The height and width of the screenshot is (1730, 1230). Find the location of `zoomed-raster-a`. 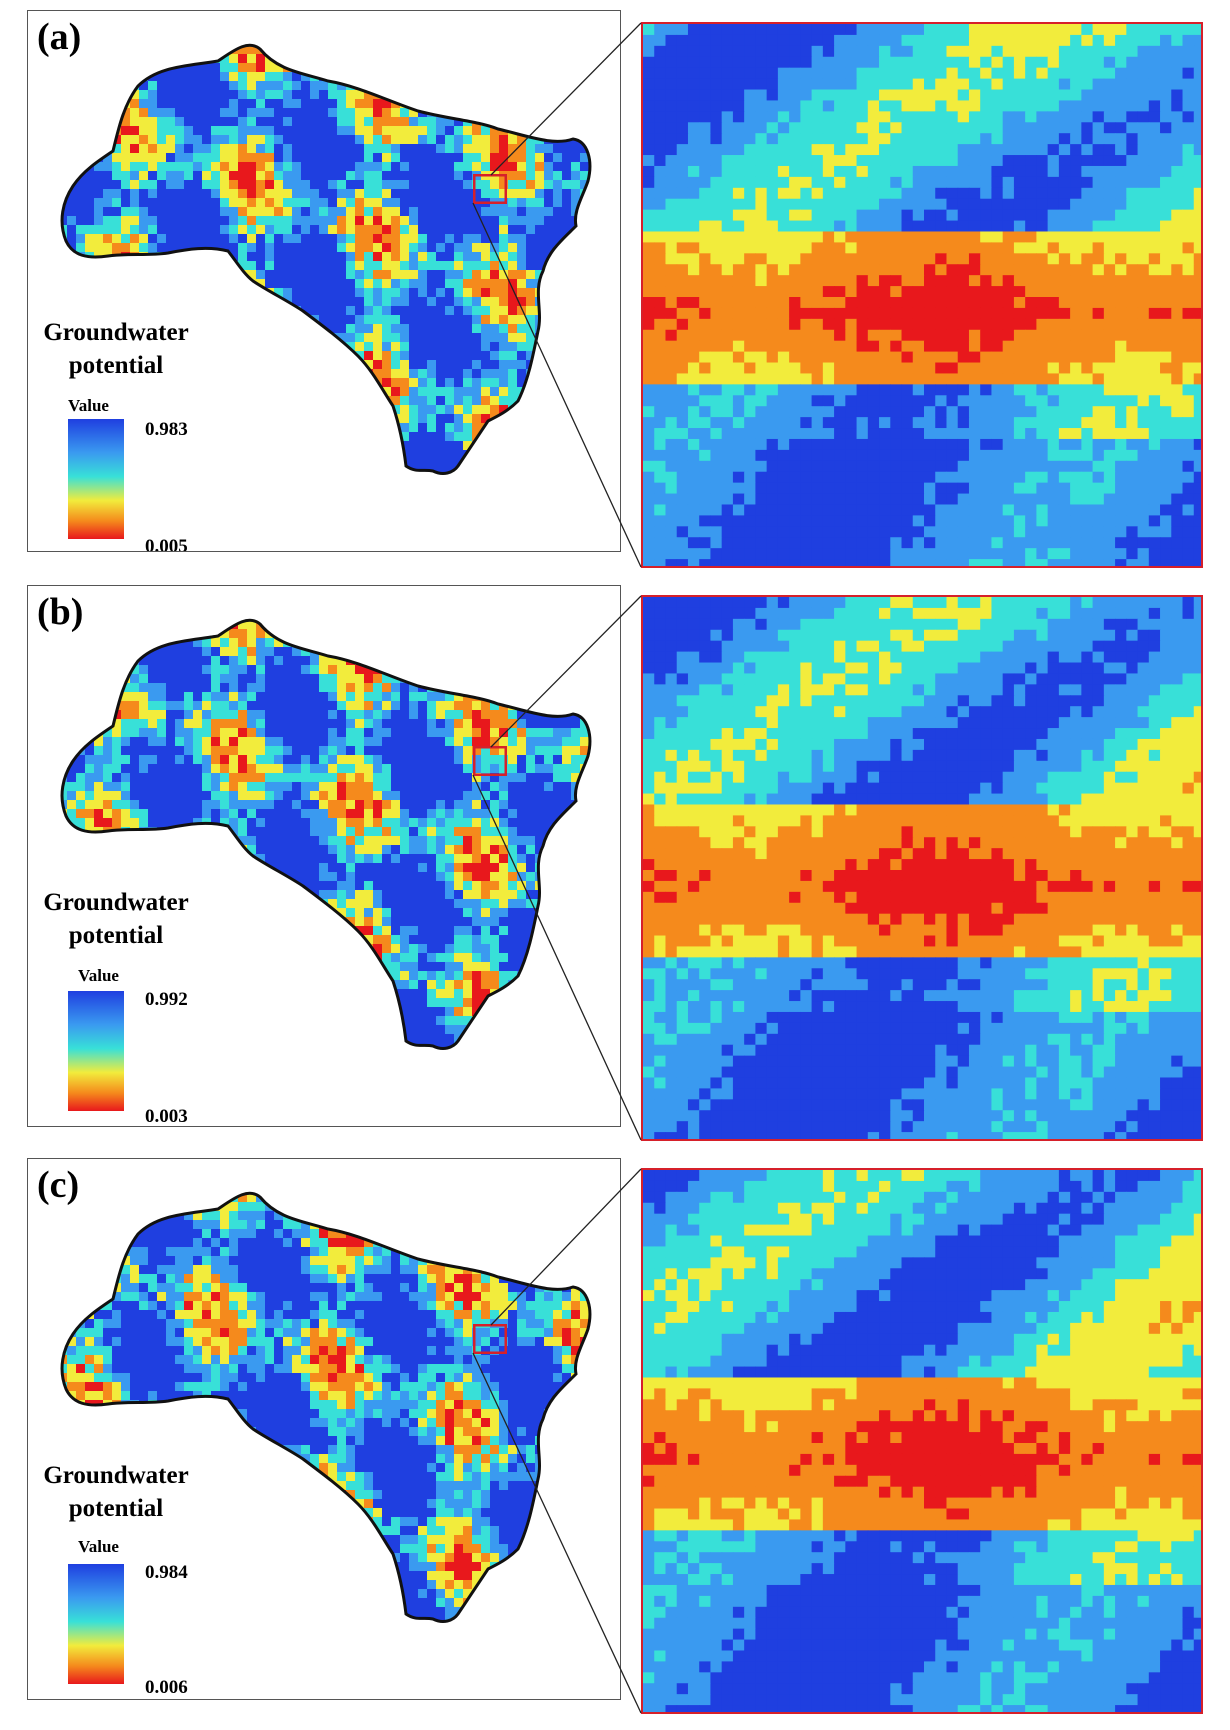

zoomed-raster-a is located at coordinates (922, 295).